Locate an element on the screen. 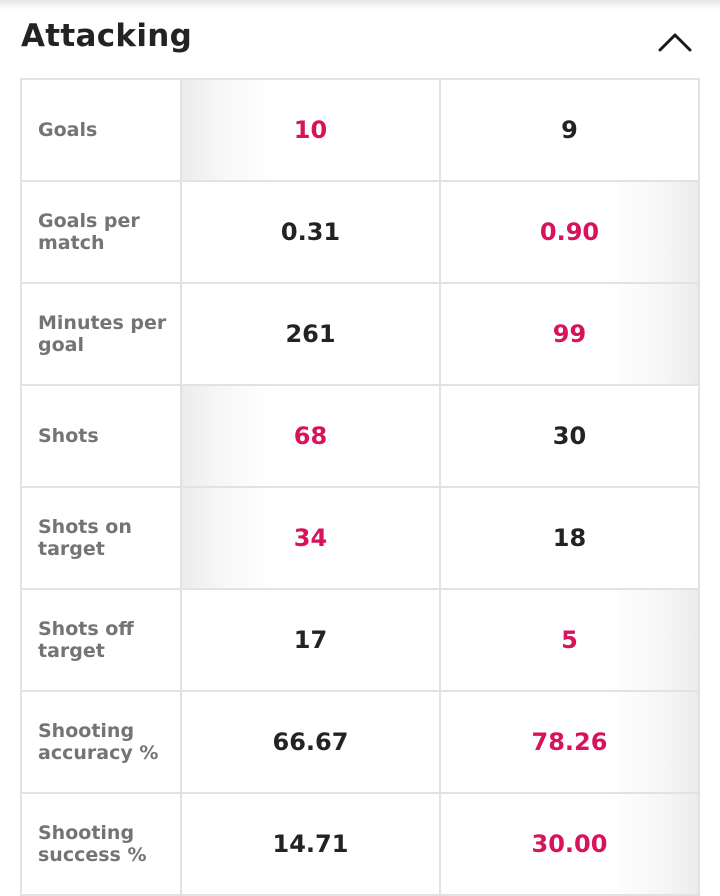 This screenshot has width=720, height=896. left-value-cell: 0.31 is located at coordinates (311, 232).